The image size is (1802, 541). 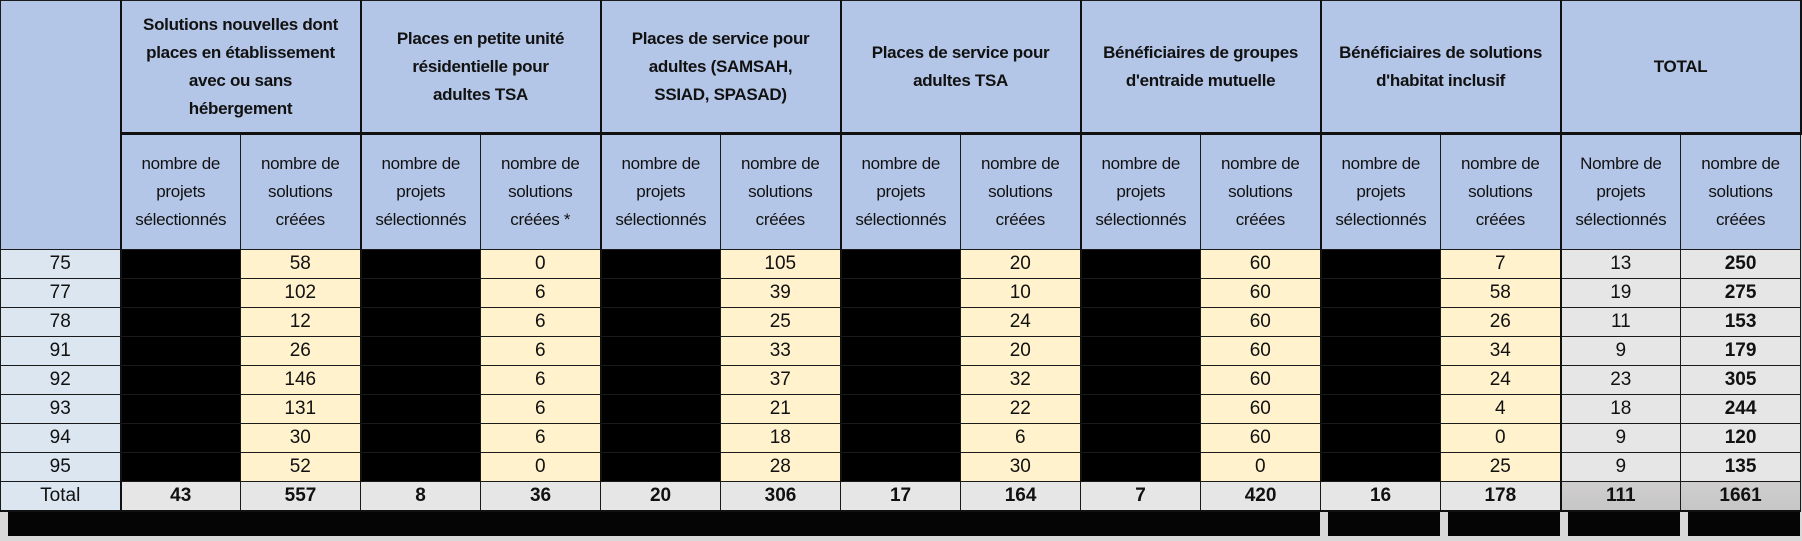 What do you see at coordinates (1620, 409) in the screenshot?
I see `total-projets-cell: 18` at bounding box center [1620, 409].